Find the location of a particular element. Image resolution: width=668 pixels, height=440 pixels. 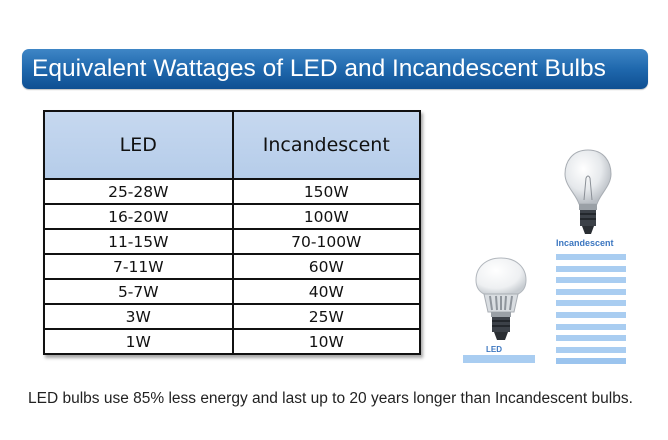

incandescent-column-header: Incandescent is located at coordinates (326, 145).